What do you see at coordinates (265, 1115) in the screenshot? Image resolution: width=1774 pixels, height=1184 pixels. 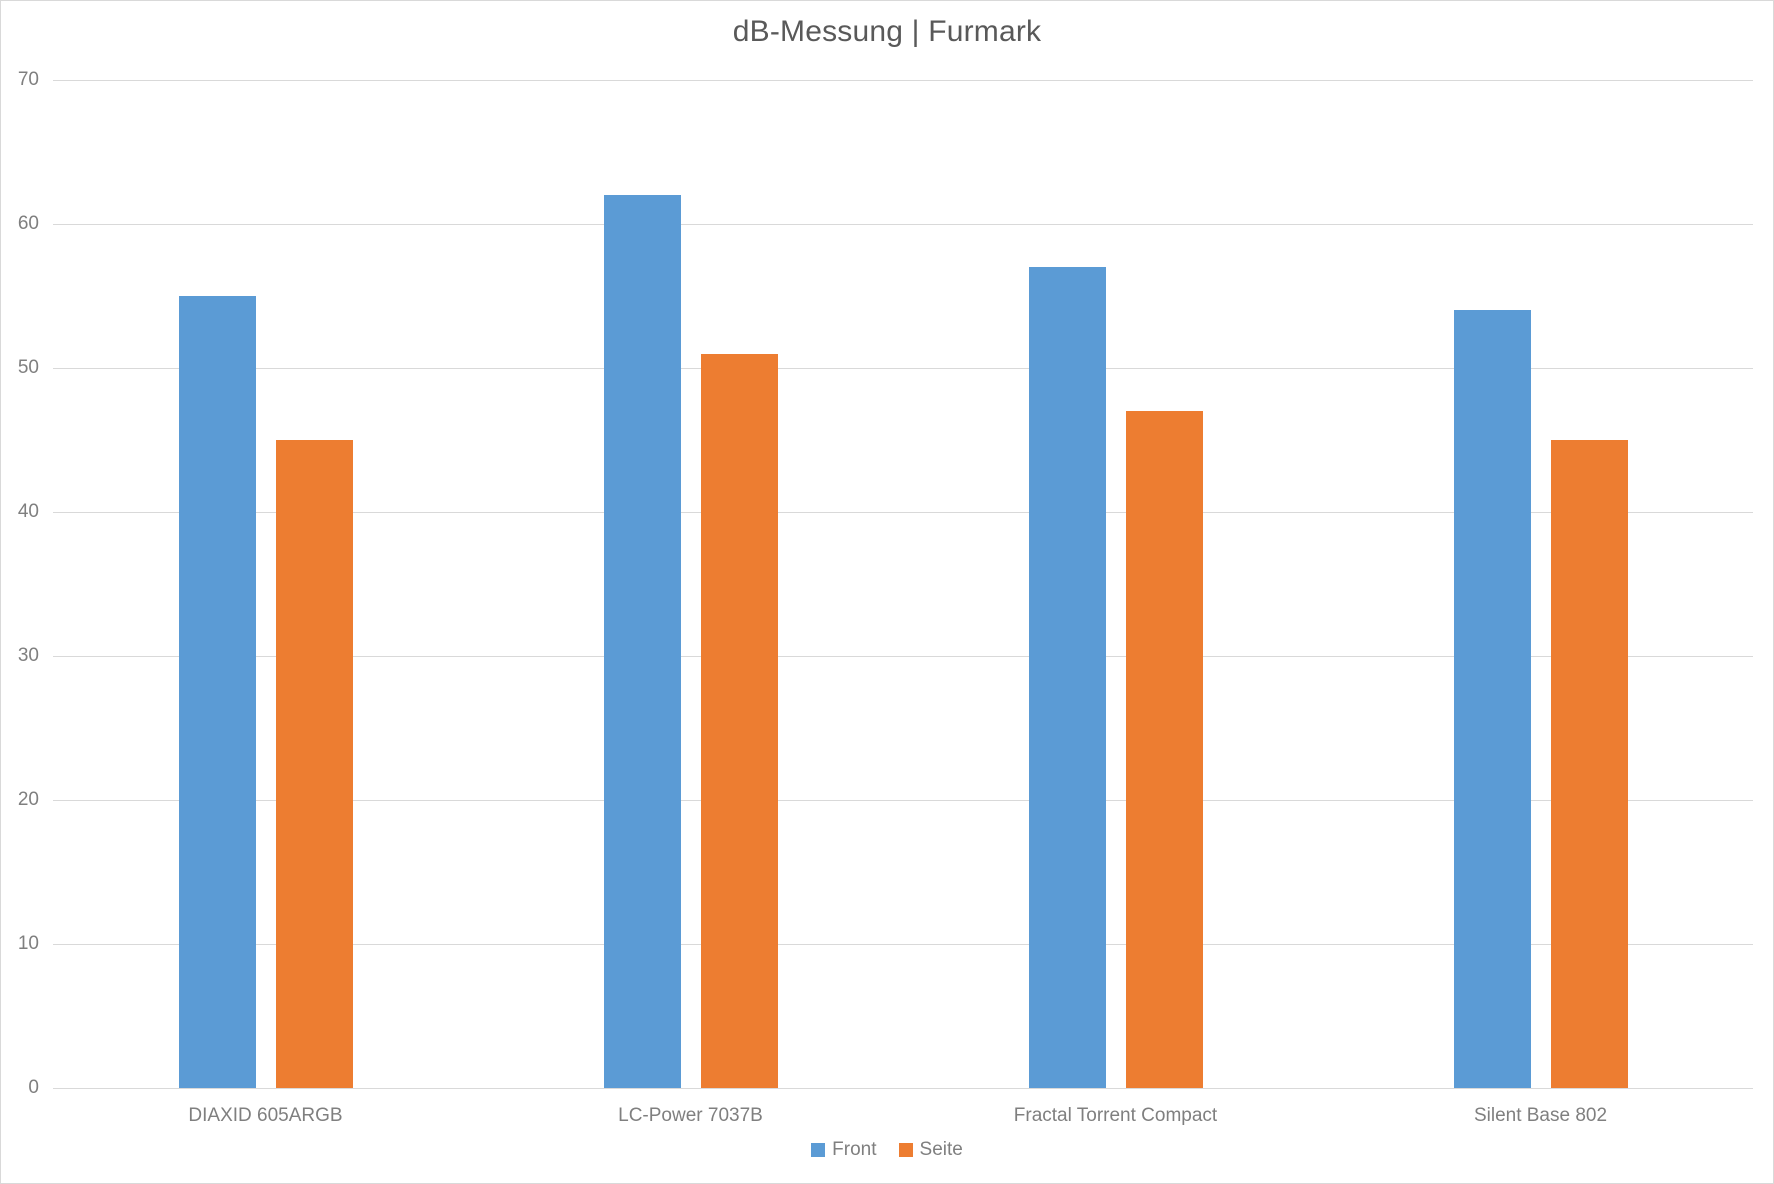 I see `x-axis-category-label: DIAXID 605ARGB` at bounding box center [265, 1115].